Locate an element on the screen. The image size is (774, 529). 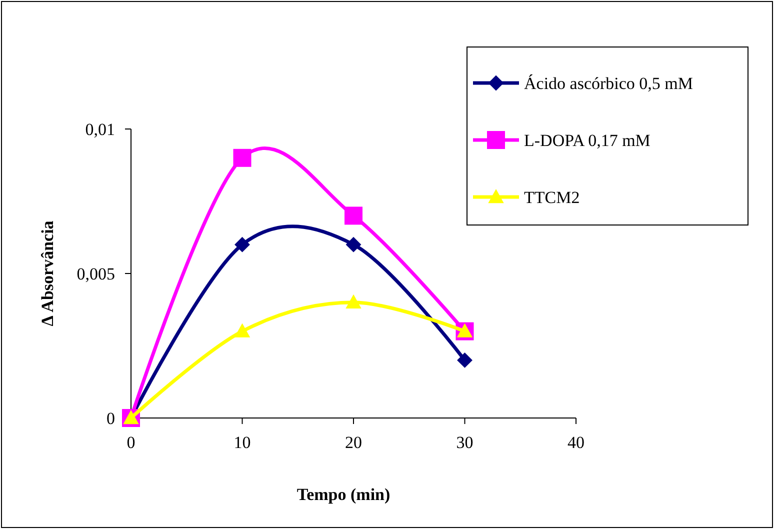
legend-label: L-DOPA 0,17 mM is located at coordinates (587, 140).